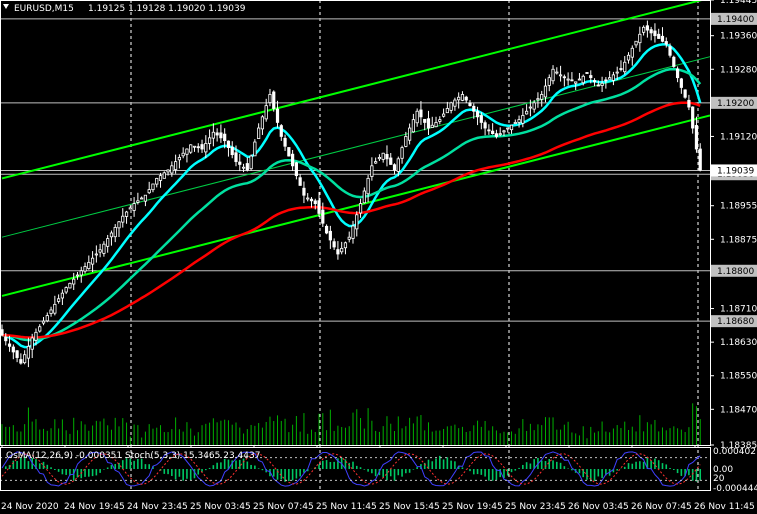 The height and width of the screenshot is (514, 757). I want to click on current-price-box, so click(734, 170).